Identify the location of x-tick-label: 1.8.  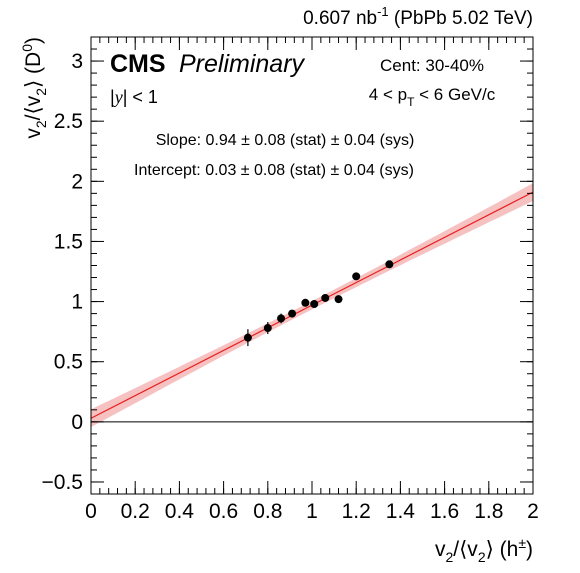
(488, 511).